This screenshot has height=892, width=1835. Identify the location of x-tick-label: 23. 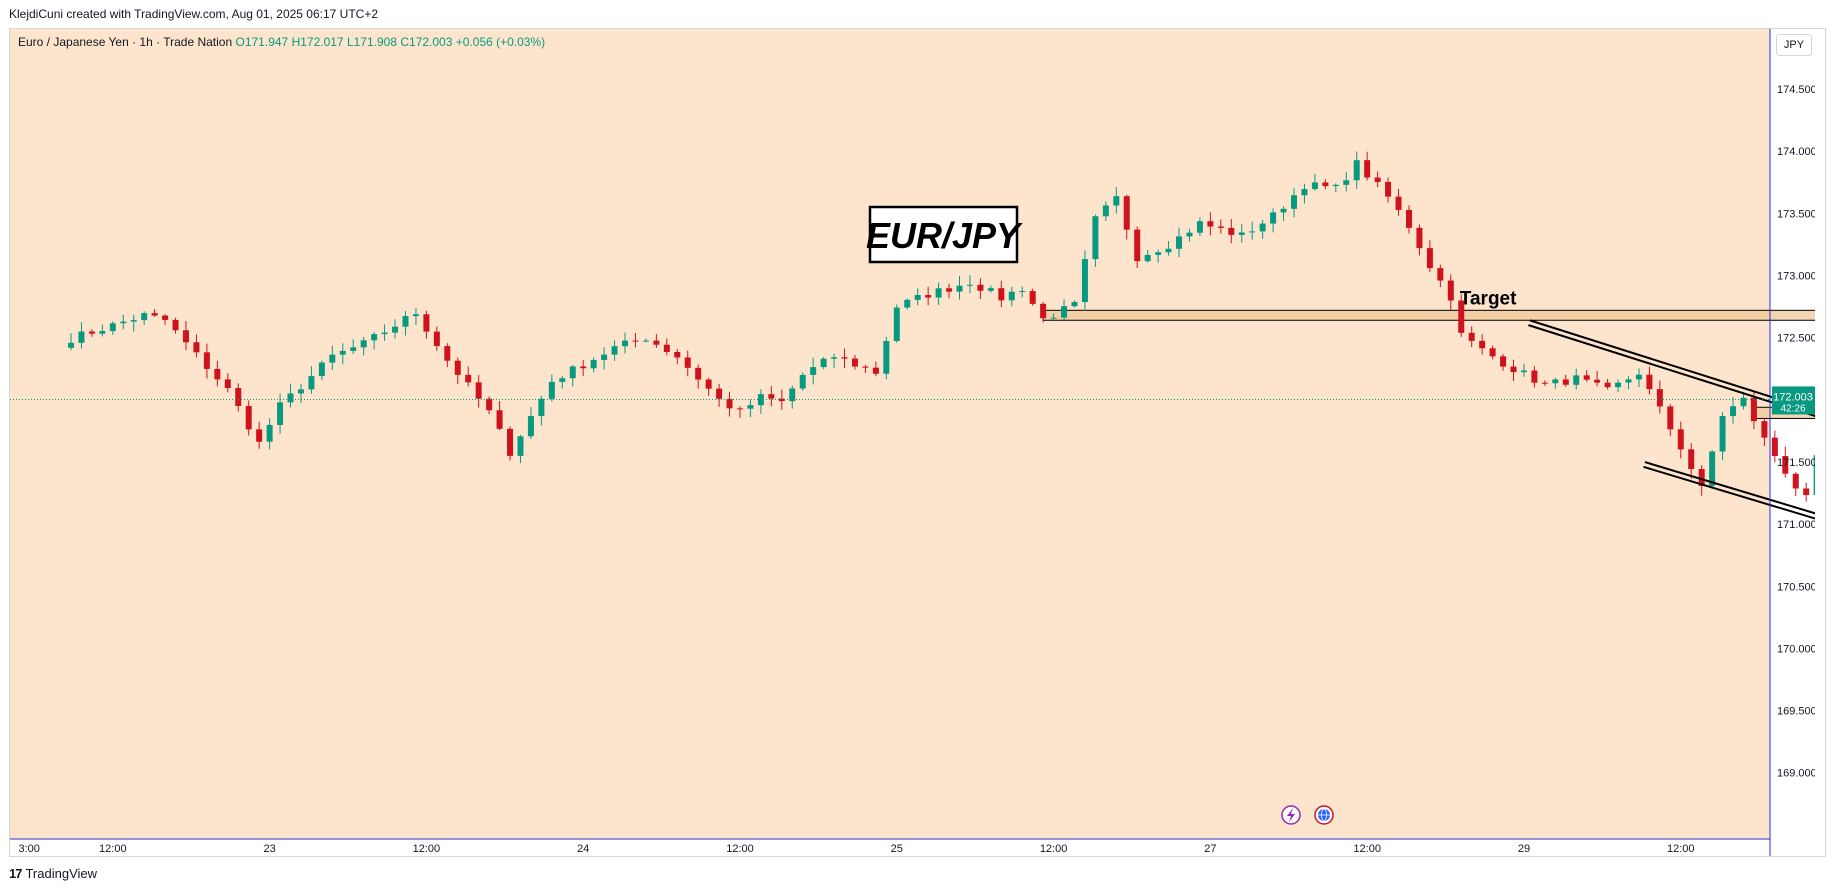
(269, 849).